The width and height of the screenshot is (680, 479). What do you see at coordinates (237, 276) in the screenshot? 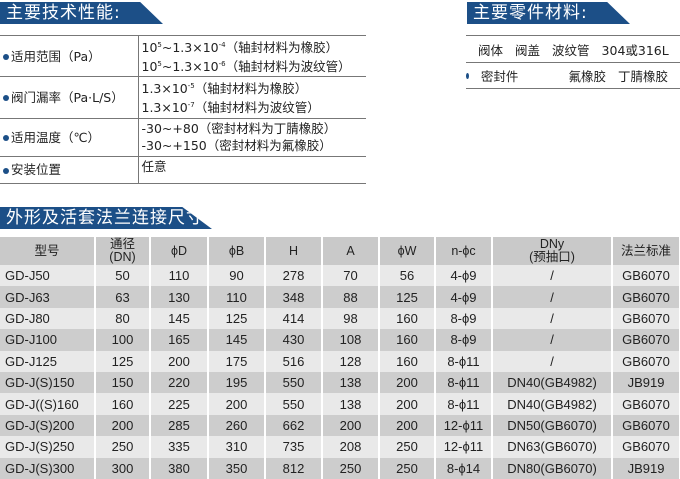
I see `table-cell: 90` at bounding box center [237, 276].